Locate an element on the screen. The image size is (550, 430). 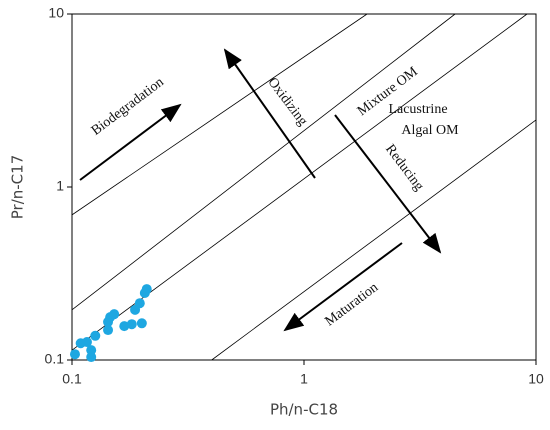
y-tick-label: 0.1 is located at coordinates (55, 359).